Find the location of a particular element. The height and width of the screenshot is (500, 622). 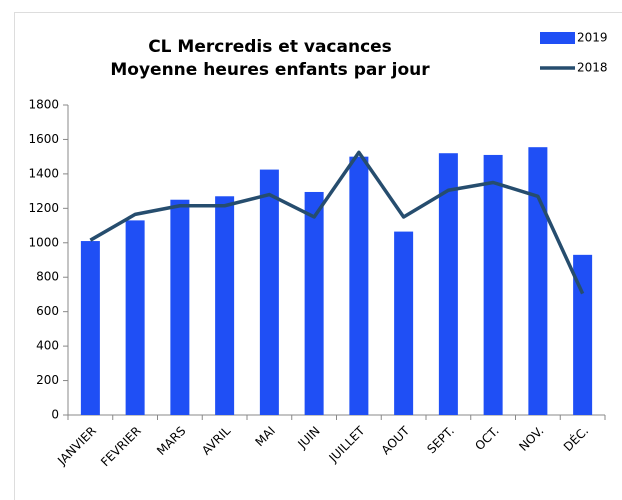

x-tick-label: MARS is located at coordinates (171, 441).